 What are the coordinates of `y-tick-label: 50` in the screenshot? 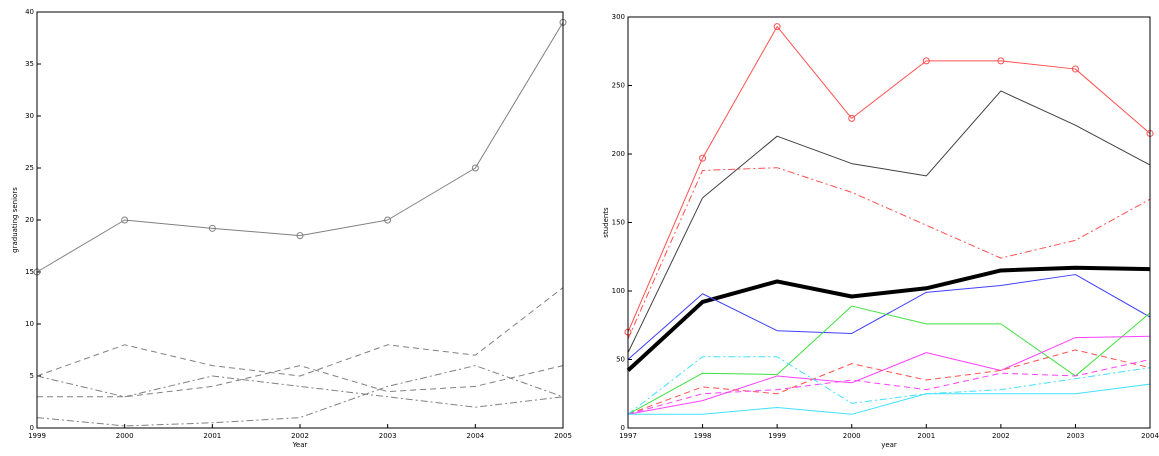 It's located at (620, 360).